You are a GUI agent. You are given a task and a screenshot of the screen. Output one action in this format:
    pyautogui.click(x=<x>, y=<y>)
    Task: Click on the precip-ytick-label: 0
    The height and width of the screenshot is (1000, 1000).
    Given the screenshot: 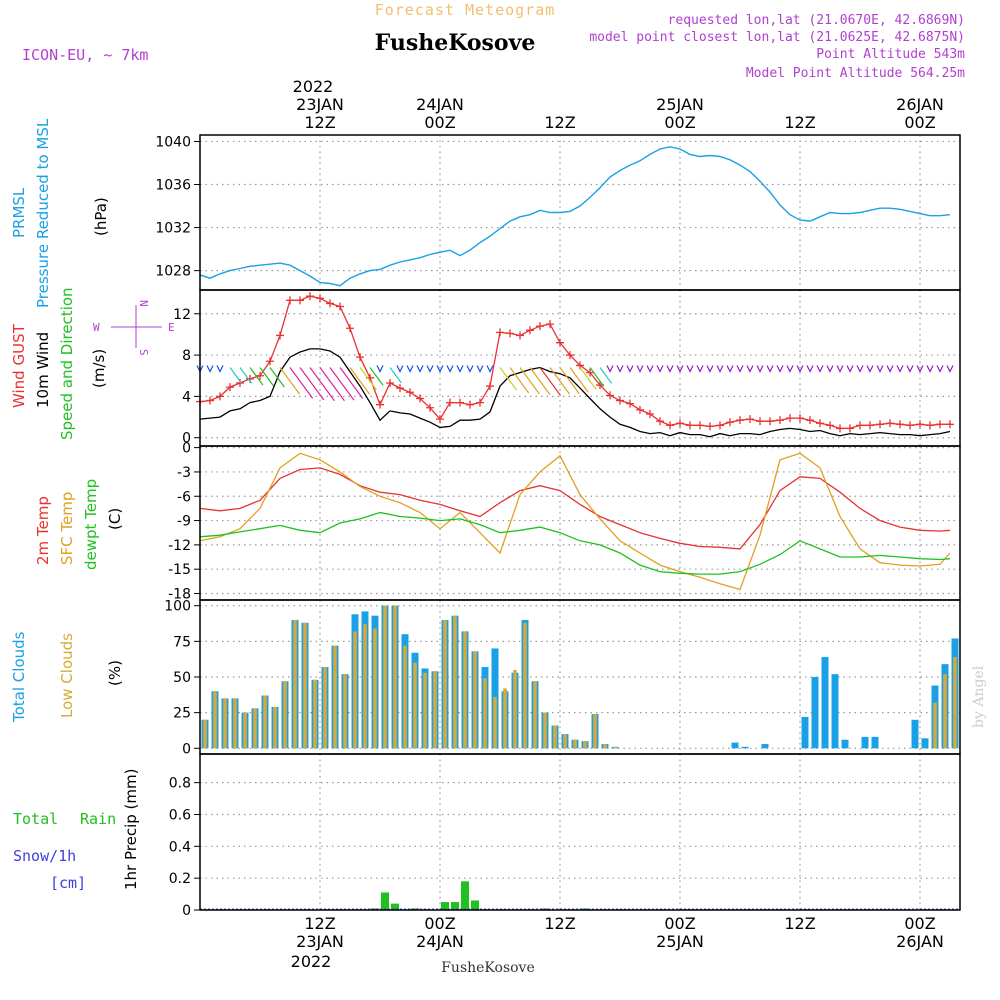 What is the action you would take?
    pyautogui.click(x=186, y=911)
    